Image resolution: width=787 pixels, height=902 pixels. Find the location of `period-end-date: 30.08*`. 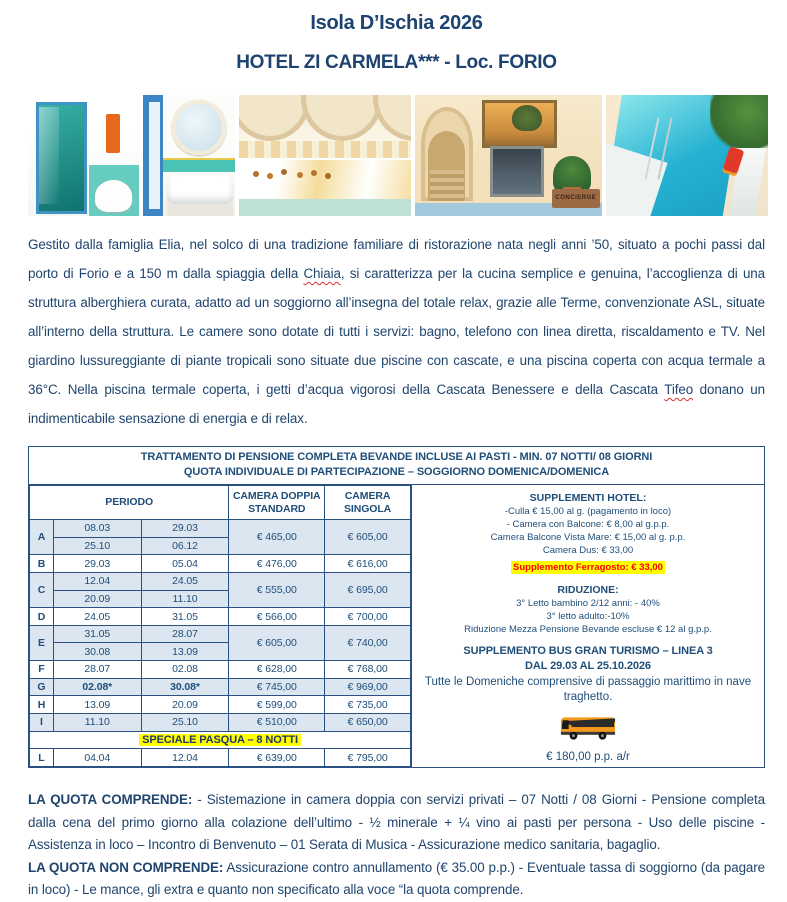

period-end-date: 30.08* is located at coordinates (185, 687).